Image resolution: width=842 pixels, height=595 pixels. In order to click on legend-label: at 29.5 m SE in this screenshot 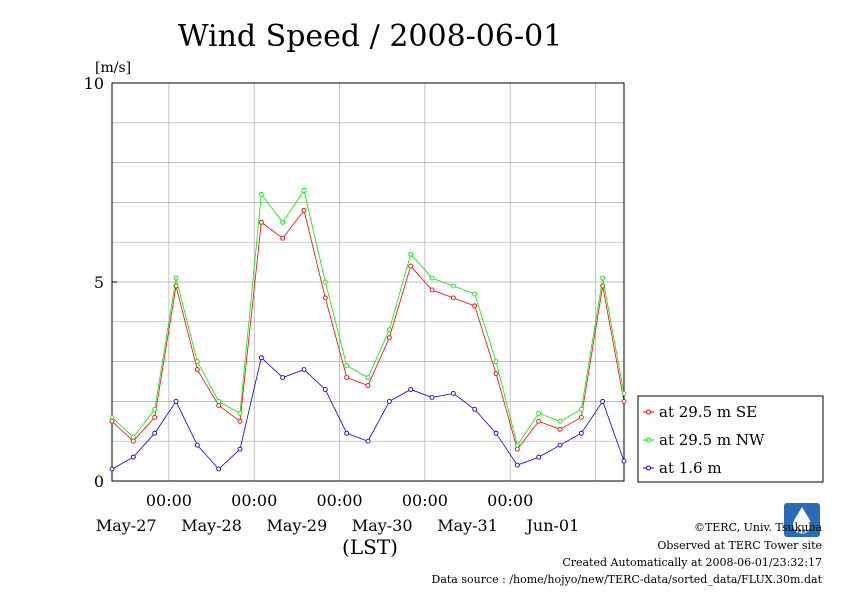, I will do `click(708, 412)`.